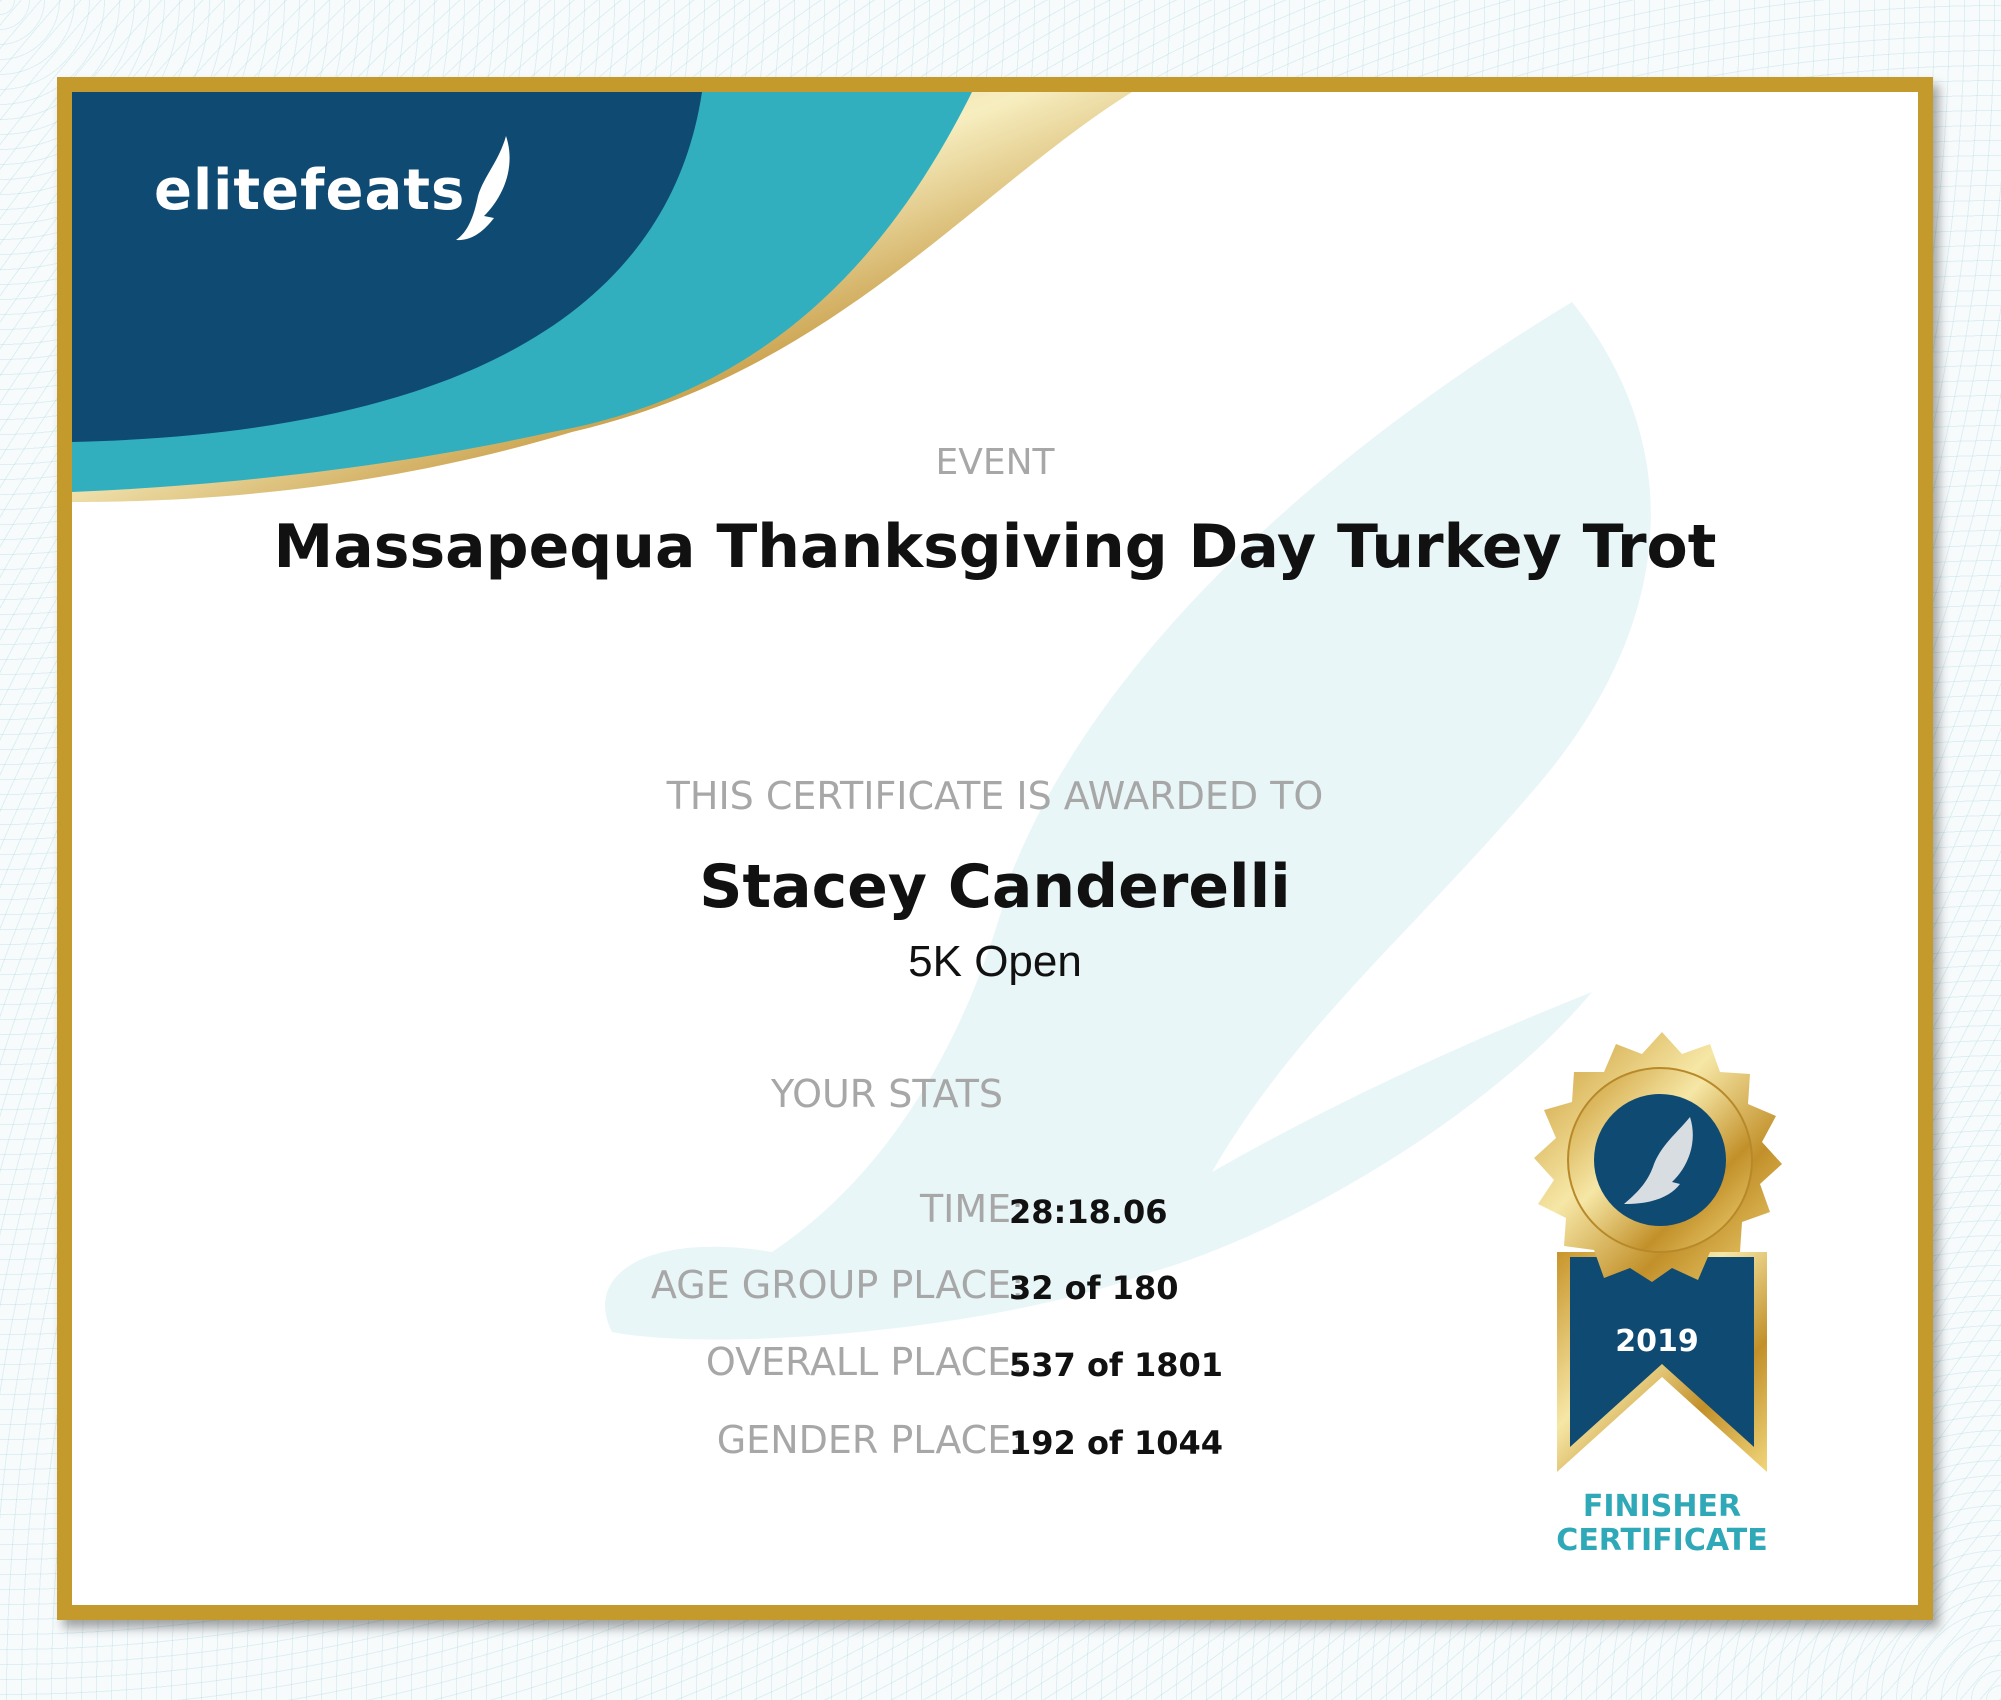 The image size is (2001, 1700). What do you see at coordinates (995, 796) in the screenshot?
I see `awarded-label: THIS CERTIFICATE IS AWARDED TO` at bounding box center [995, 796].